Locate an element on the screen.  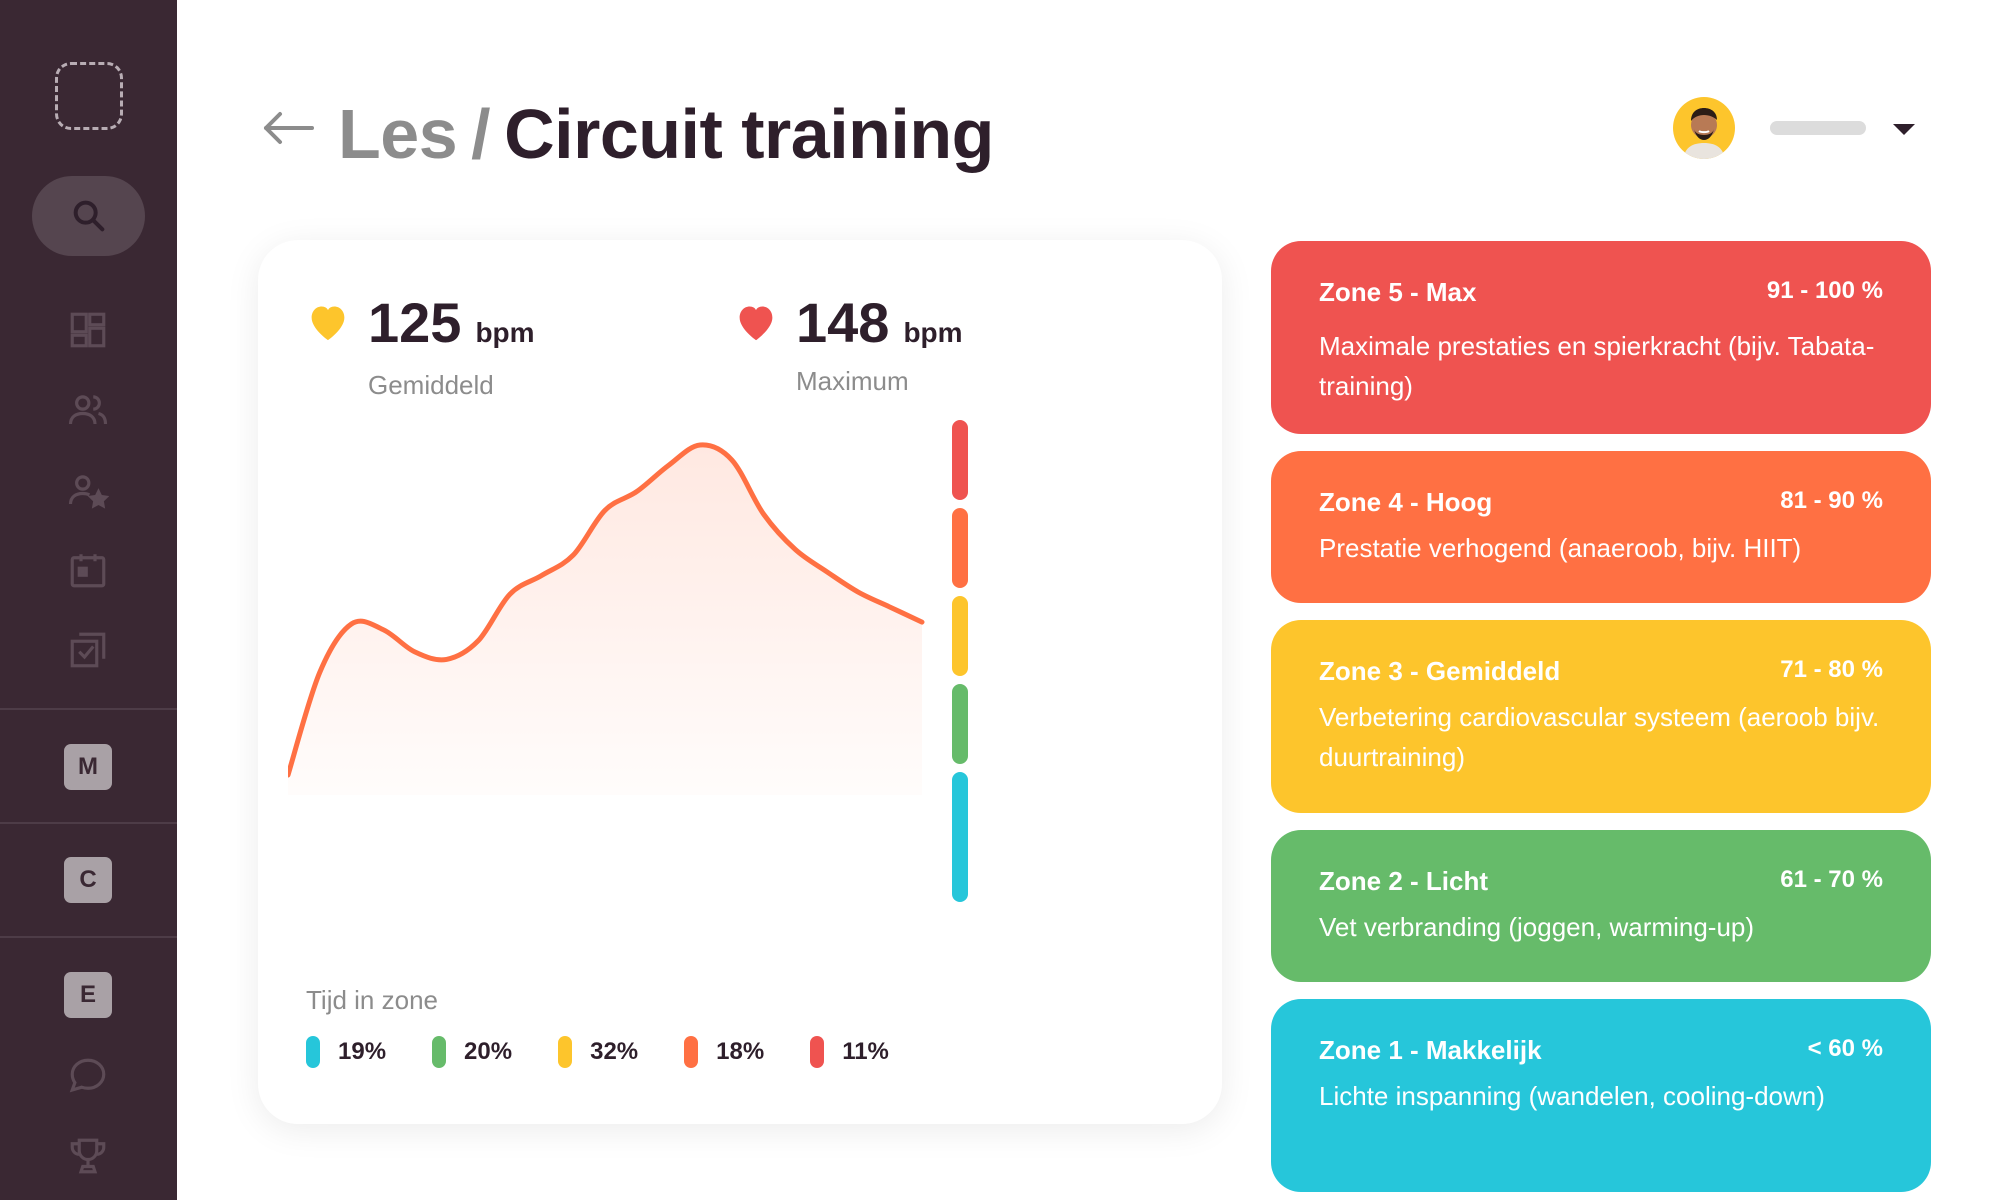
search-icon is located at coordinates (88, 216).